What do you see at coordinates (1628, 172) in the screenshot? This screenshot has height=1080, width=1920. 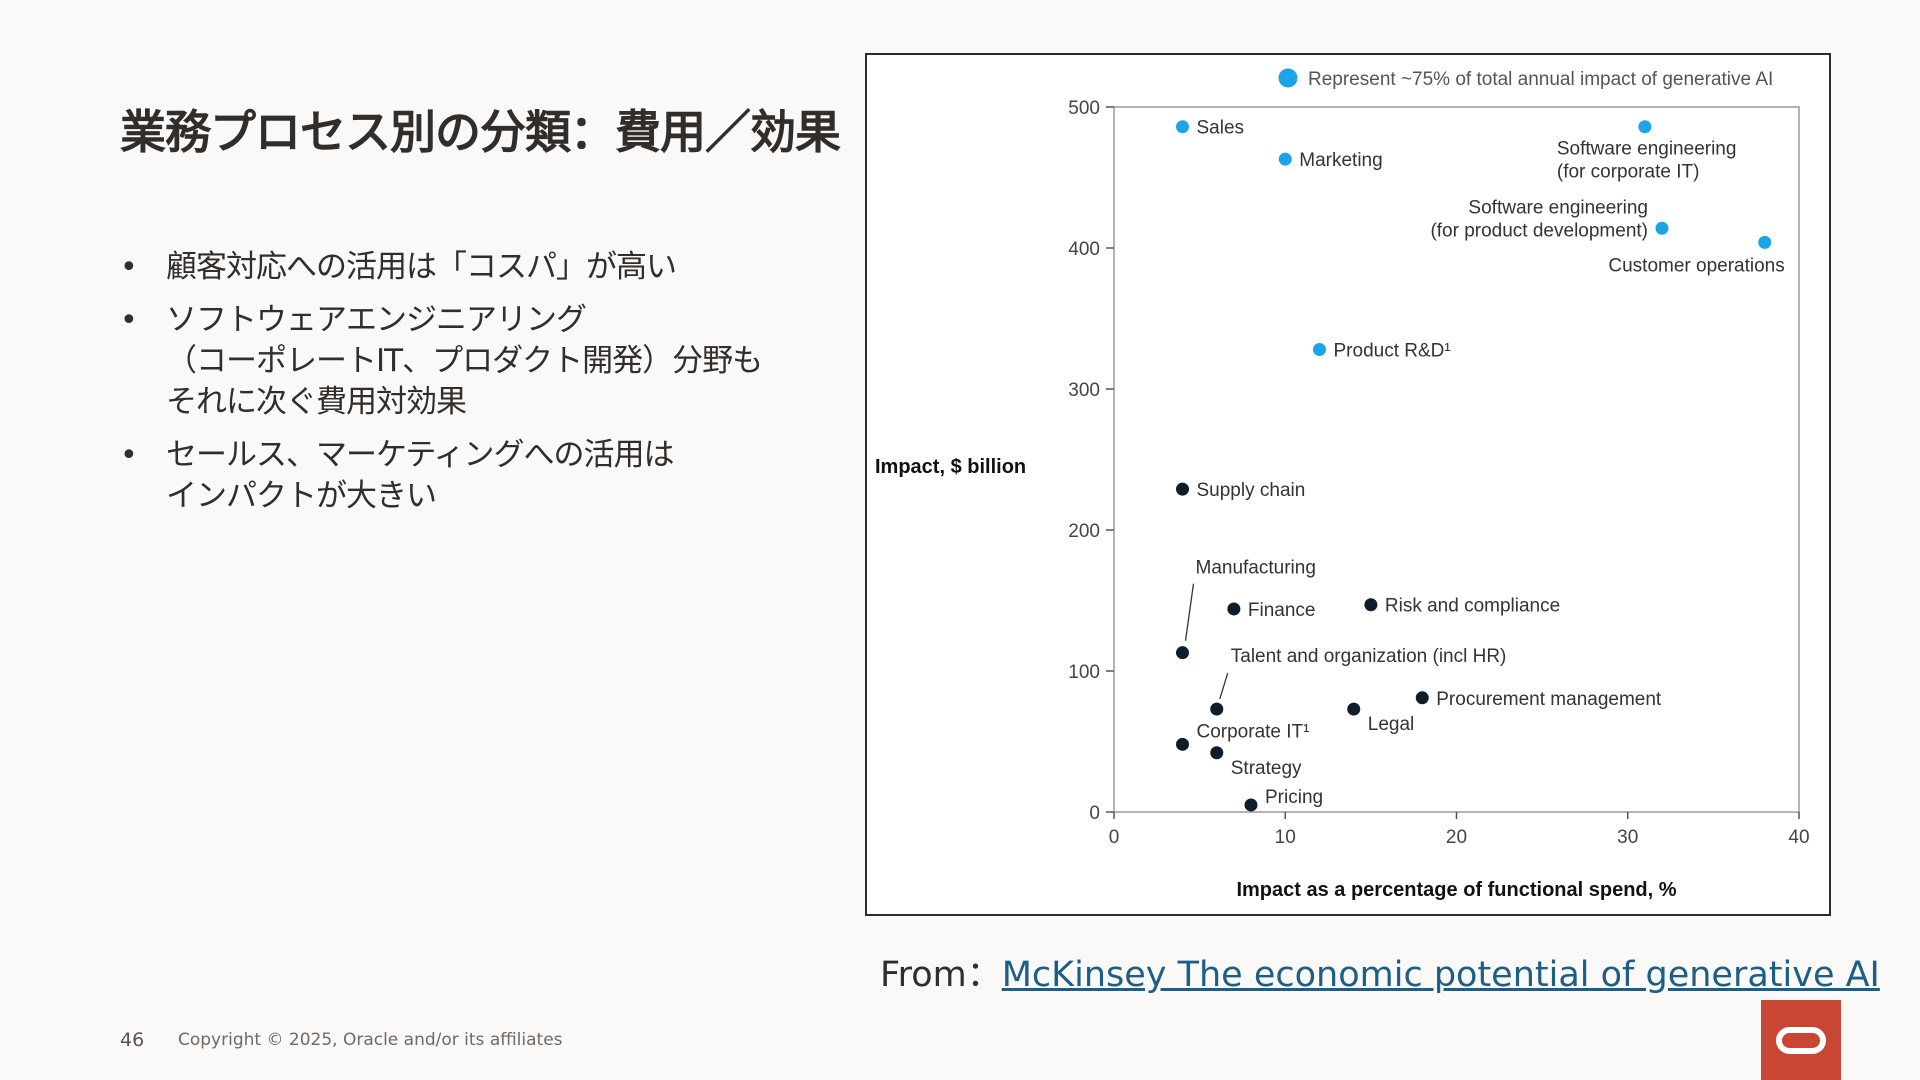 I see `data-point-label: (for corporate IT)` at bounding box center [1628, 172].